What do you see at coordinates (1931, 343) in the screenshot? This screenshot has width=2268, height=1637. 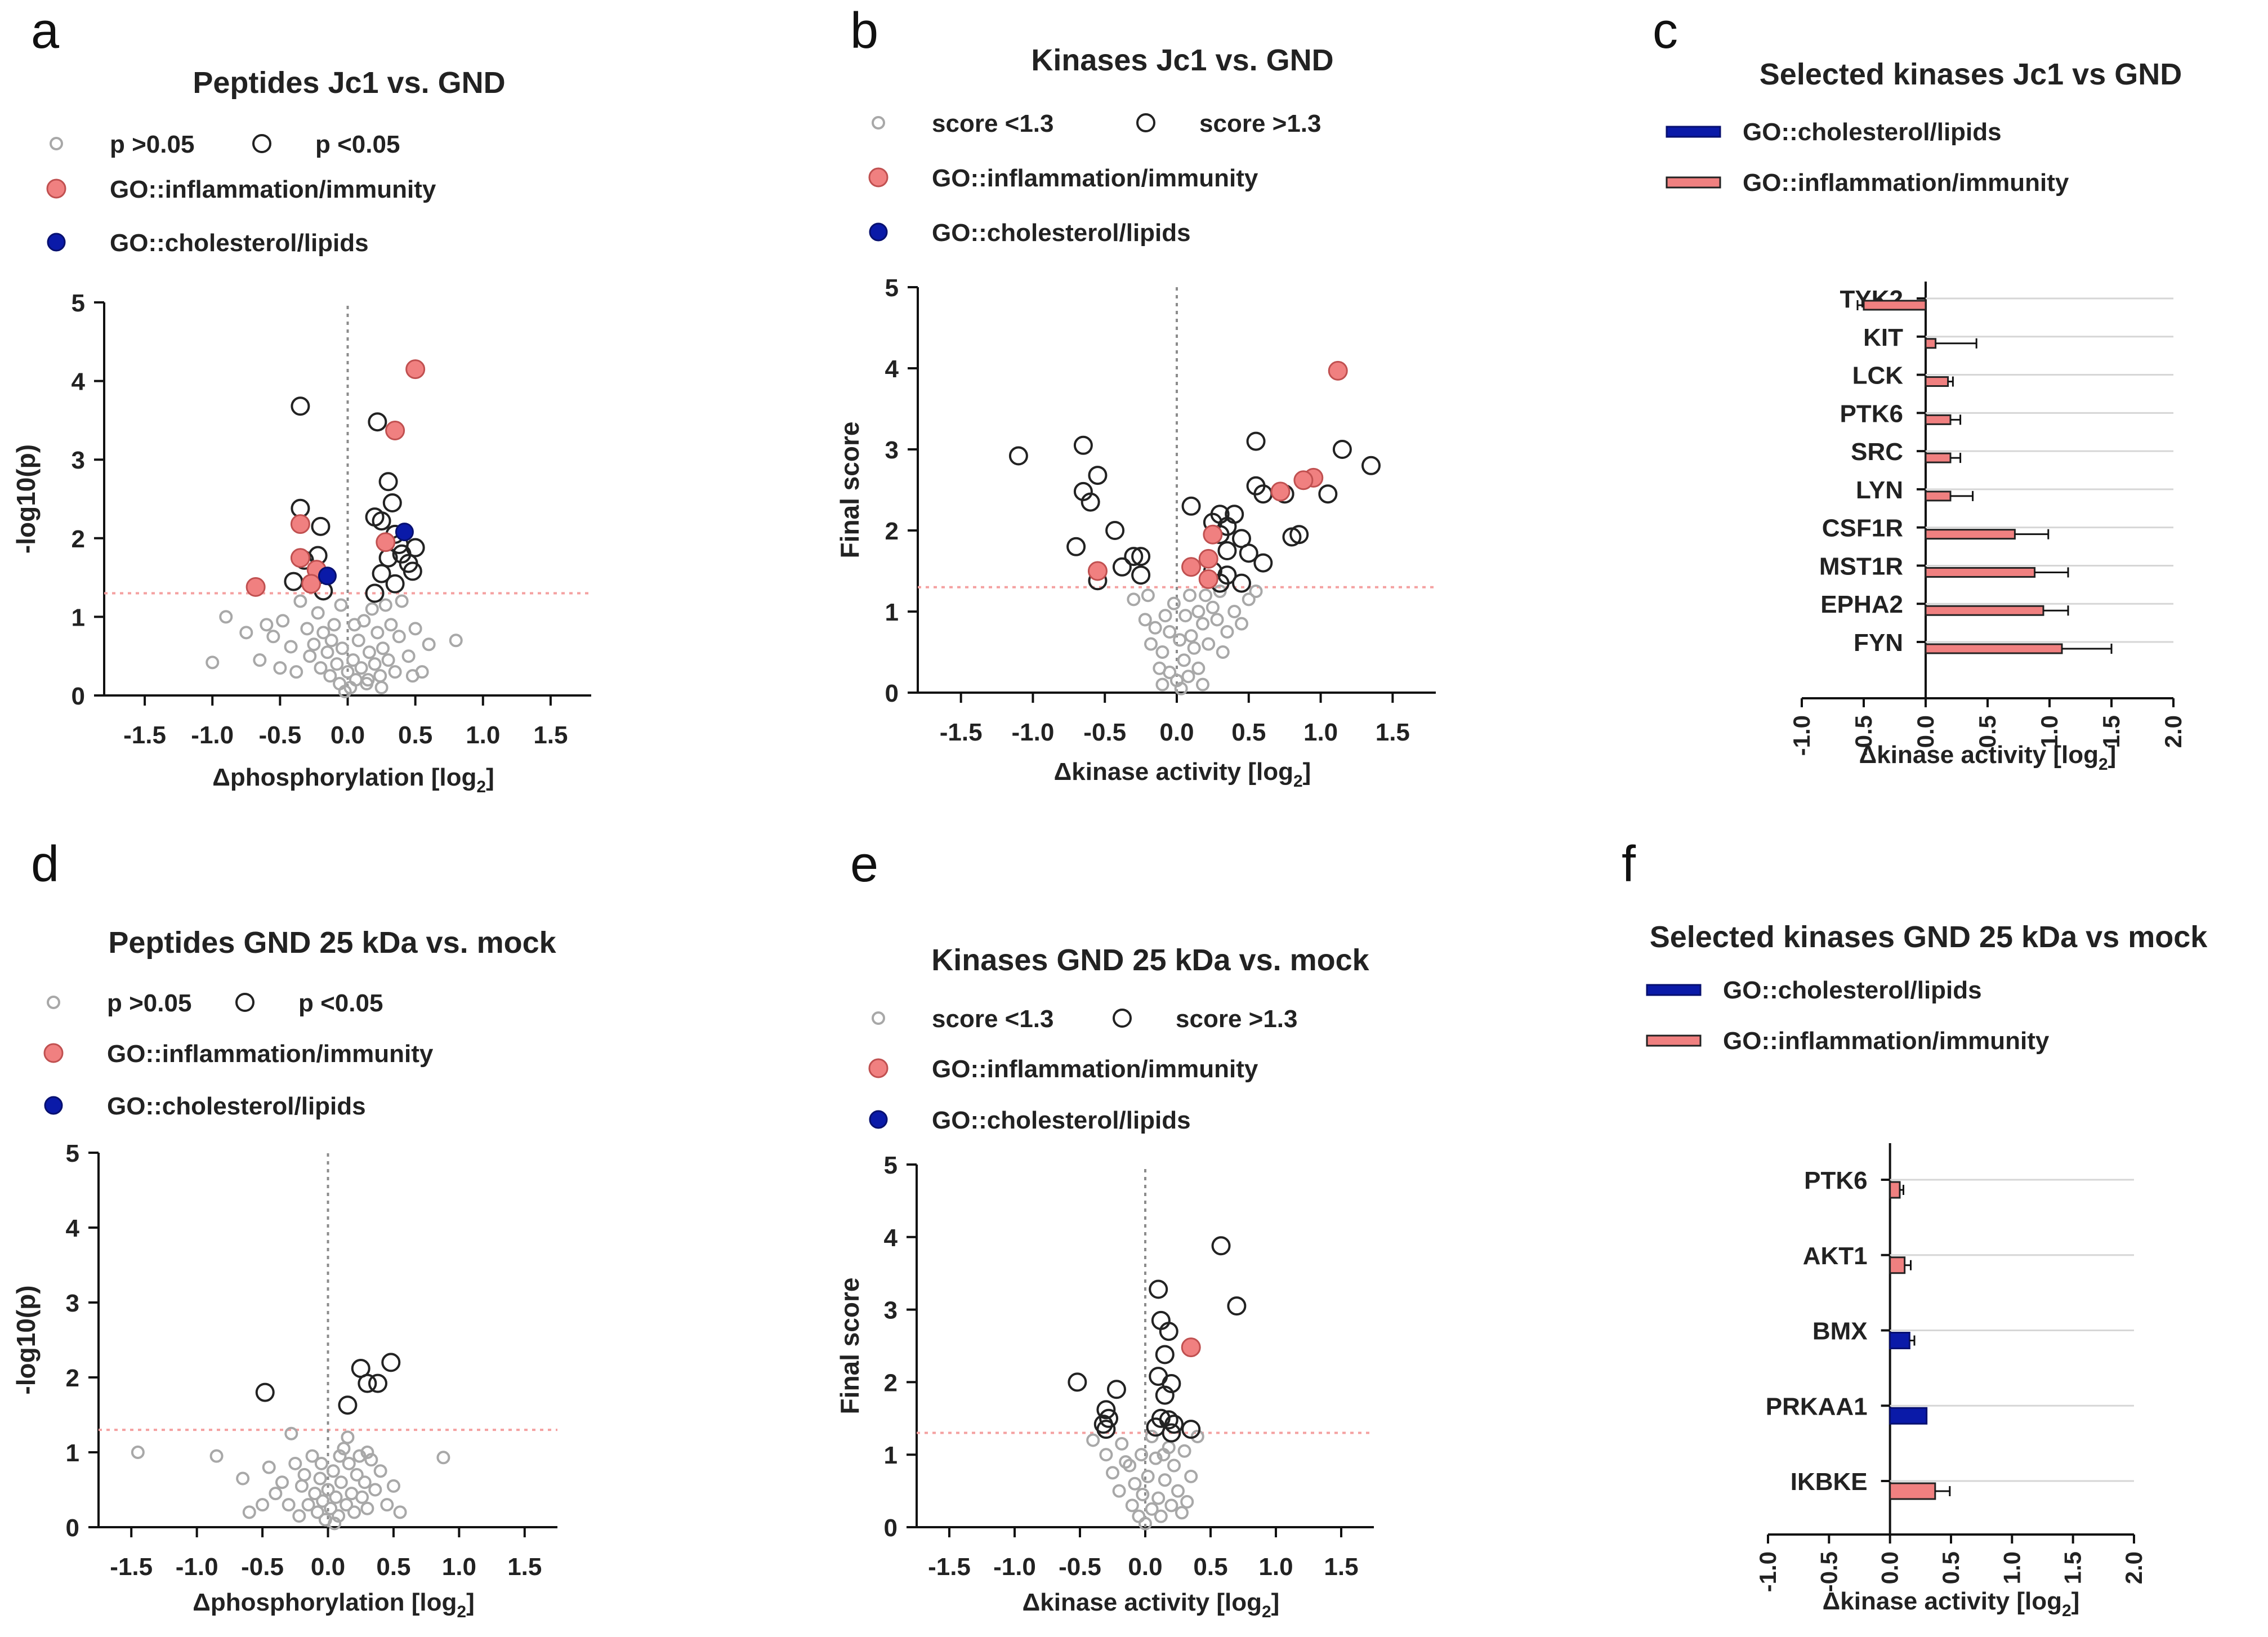 I see `bar-kit` at bounding box center [1931, 343].